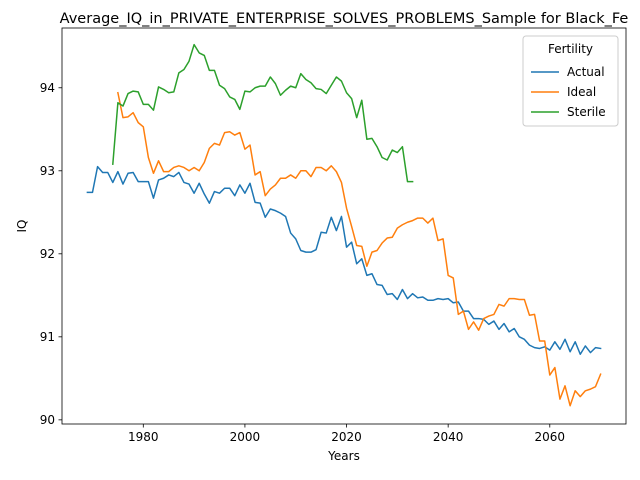 This screenshot has width=640, height=480. Describe the element at coordinates (47, 88) in the screenshot. I see `y-tick-label: 94` at that location.